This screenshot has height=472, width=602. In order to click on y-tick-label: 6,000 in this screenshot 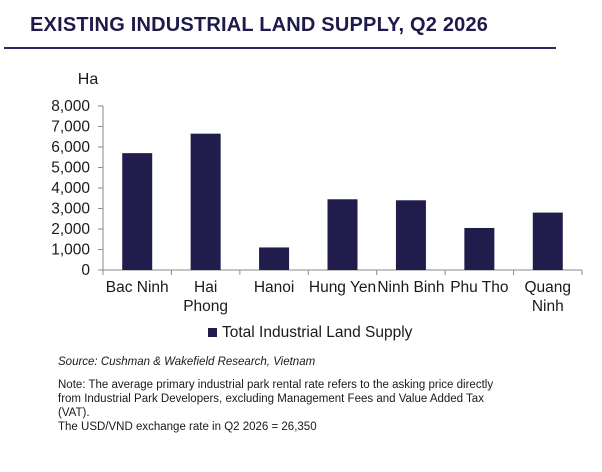, I will do `click(70, 147)`.